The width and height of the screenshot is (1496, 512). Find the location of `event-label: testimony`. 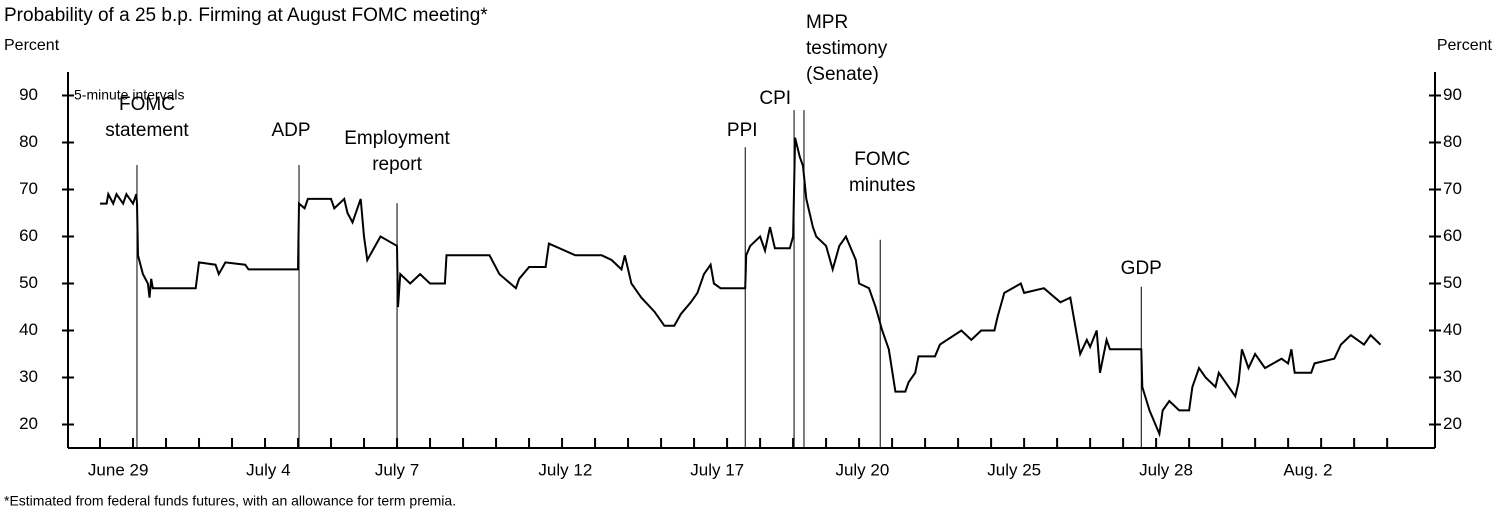

event-label: testimony is located at coordinates (847, 48).